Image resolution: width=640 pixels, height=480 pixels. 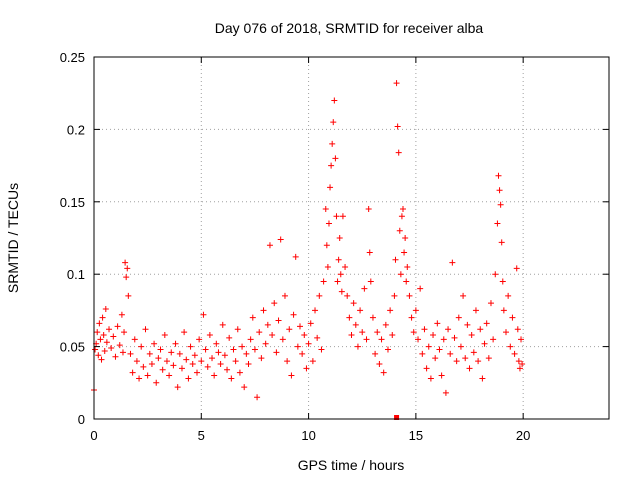 I want to click on y-tick-label: 0.05, so click(x=72, y=347).